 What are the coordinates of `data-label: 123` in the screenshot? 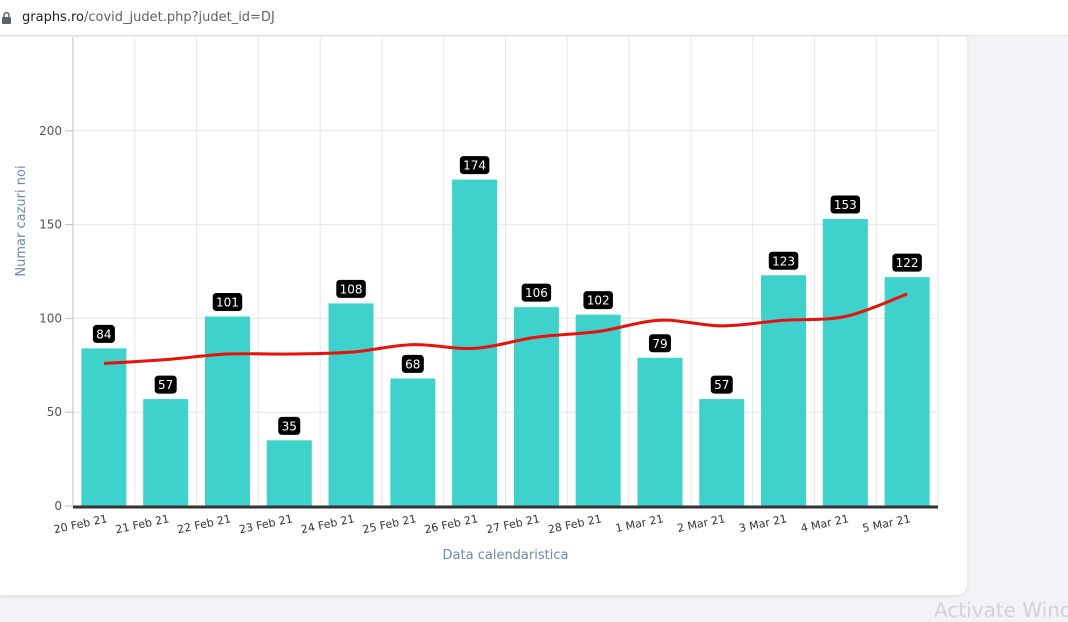 It's located at (783, 260).